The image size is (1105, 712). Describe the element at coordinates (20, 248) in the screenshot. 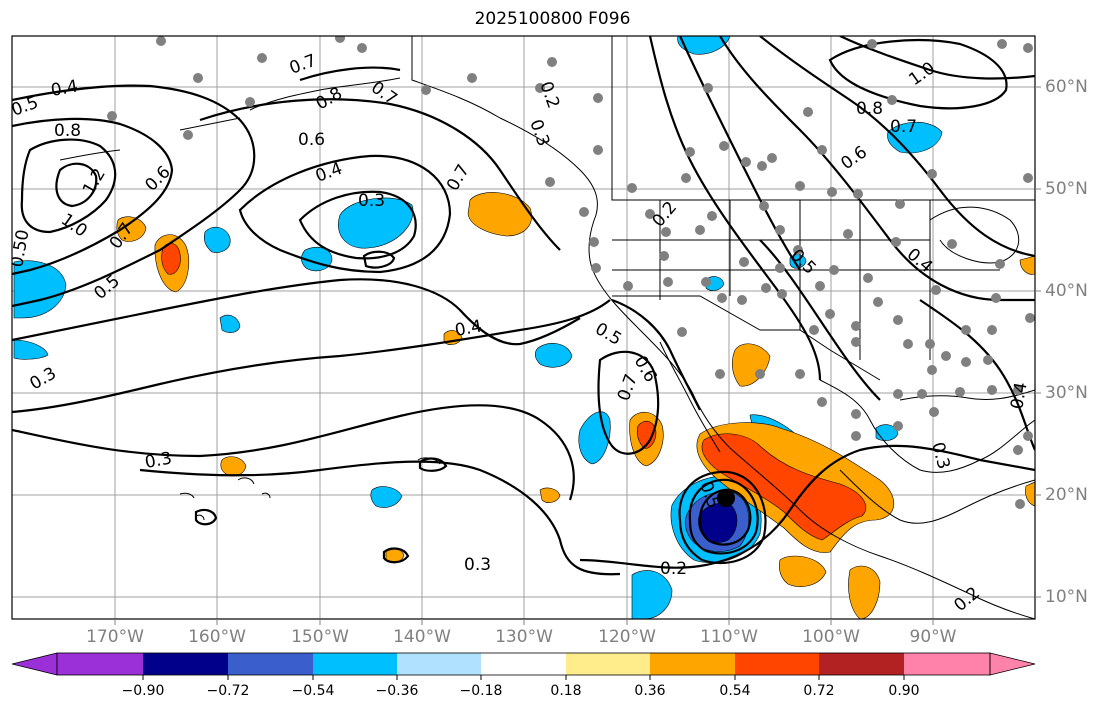

I see `contour-label: 0.50` at that location.